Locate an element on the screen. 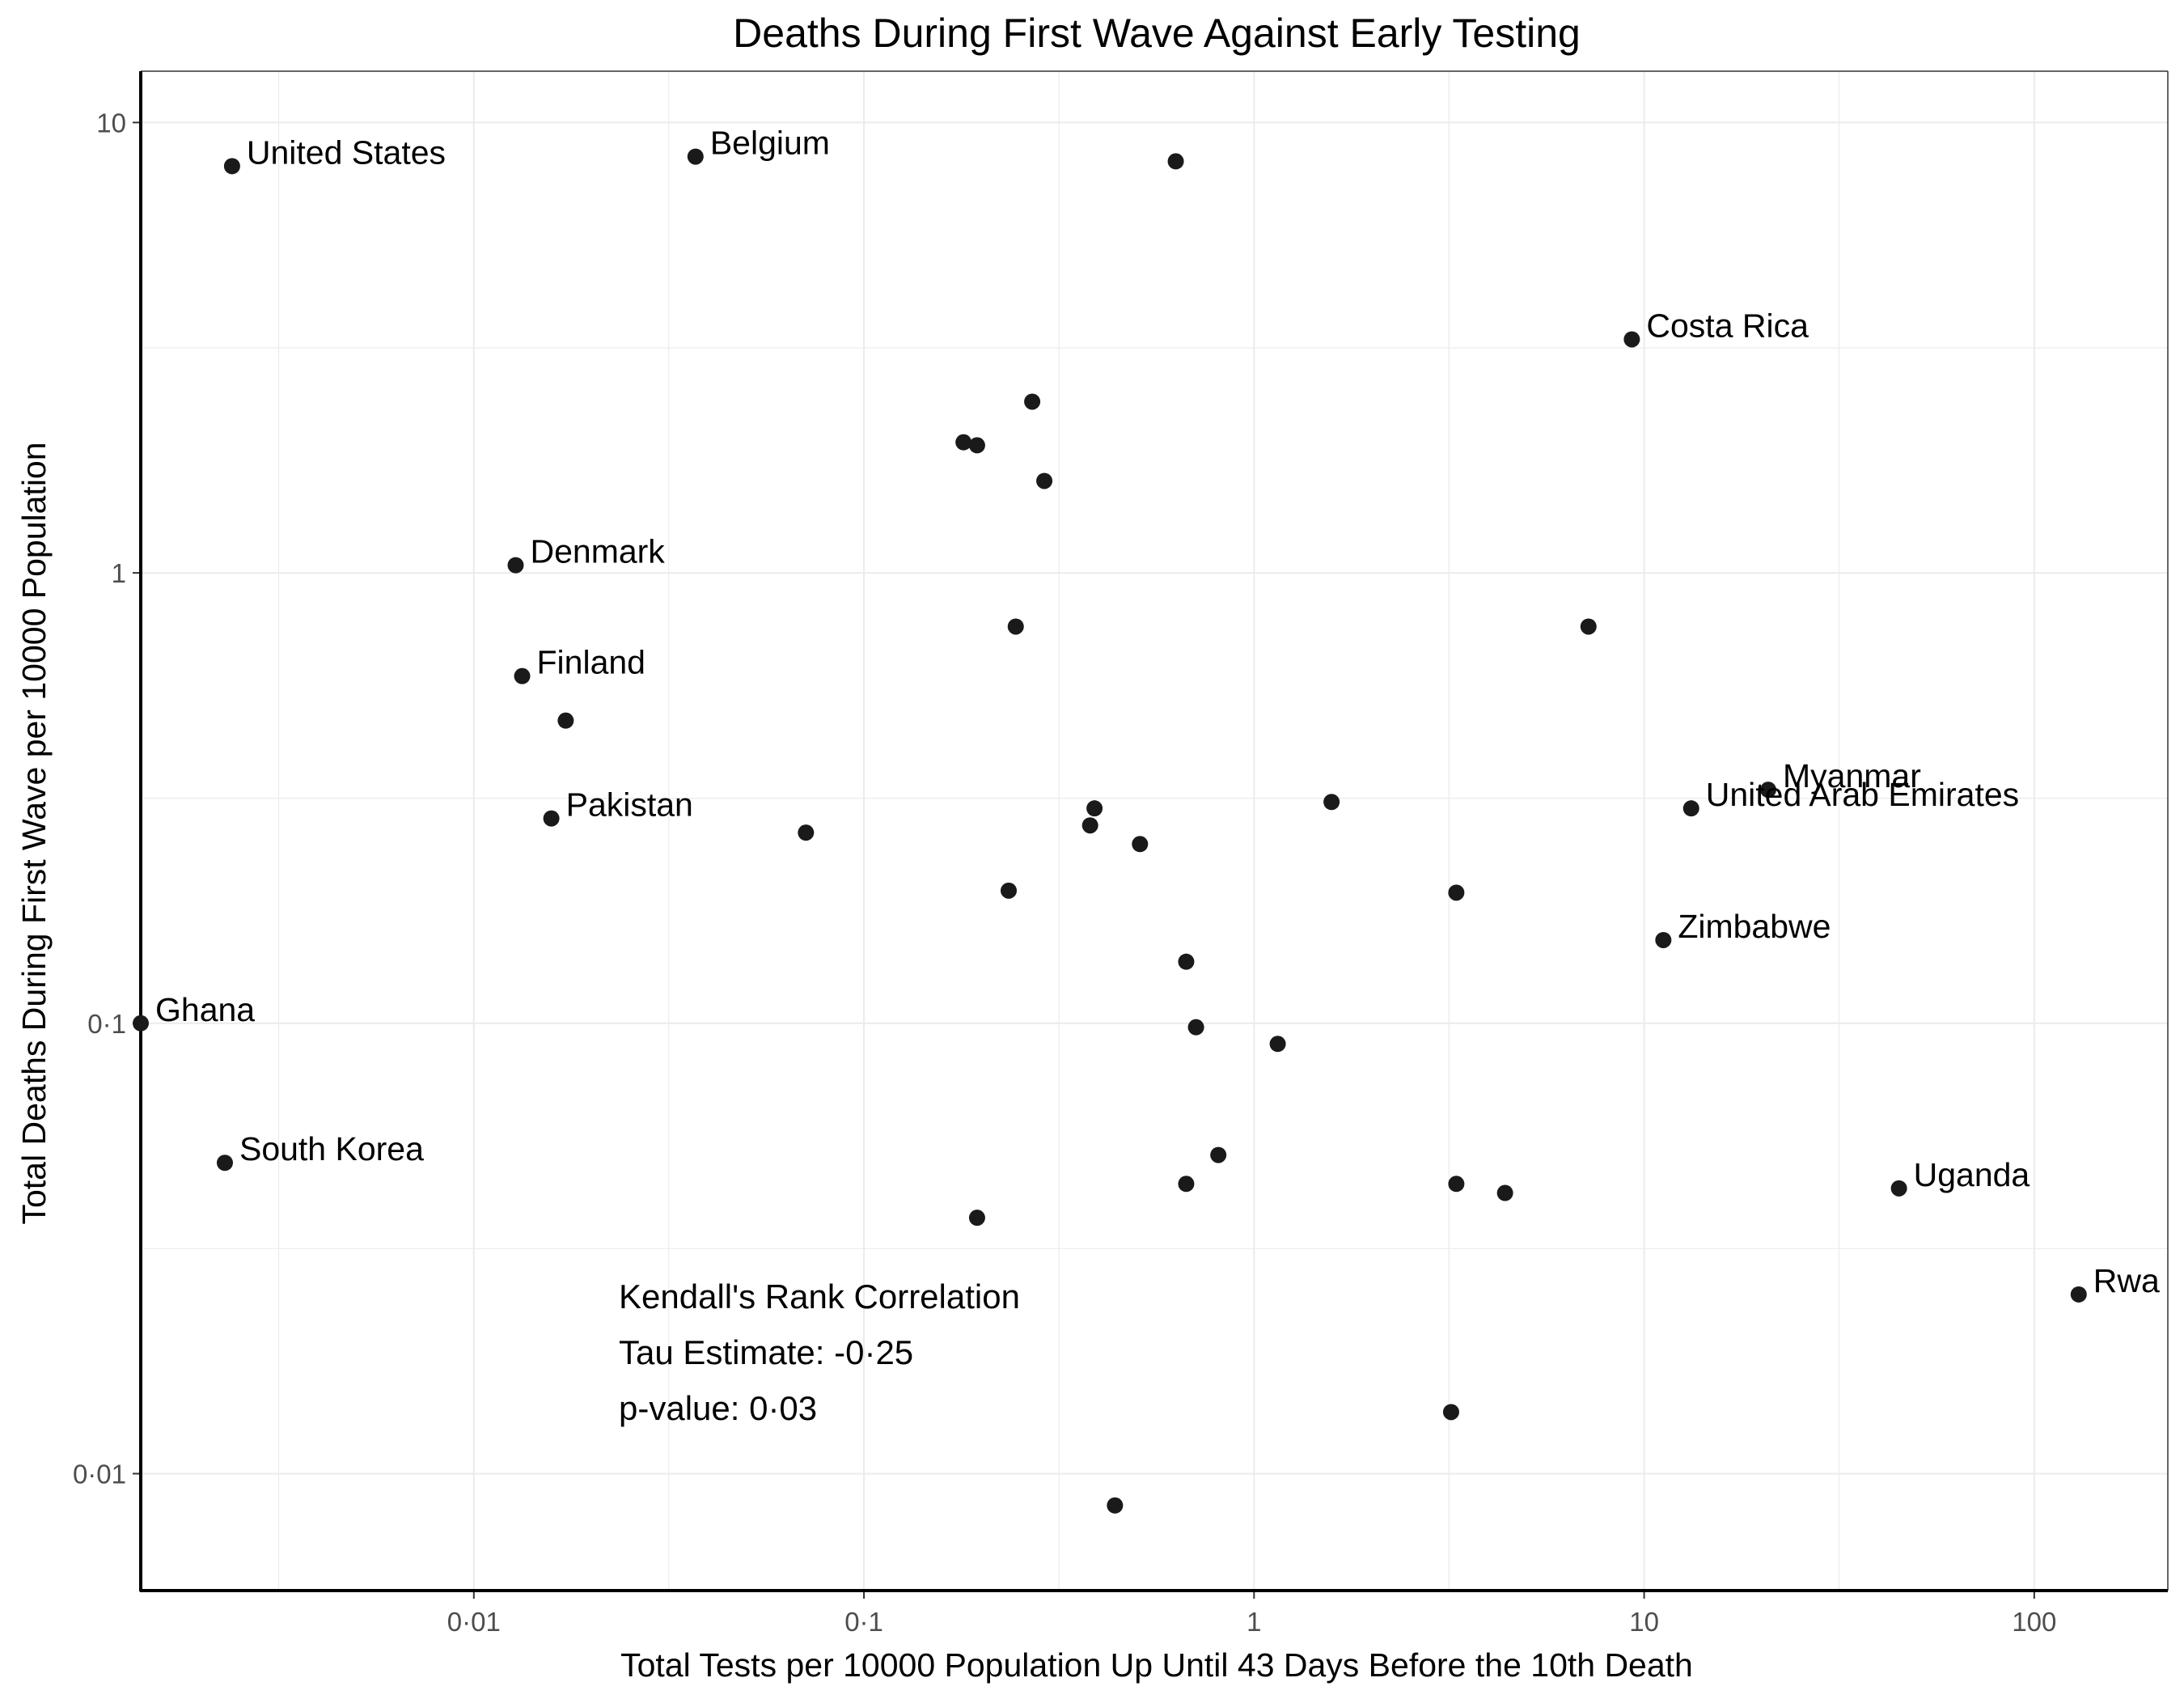 The width and height of the screenshot is (2184, 1699). y-tick-label: 0·01 is located at coordinates (99, 1474).